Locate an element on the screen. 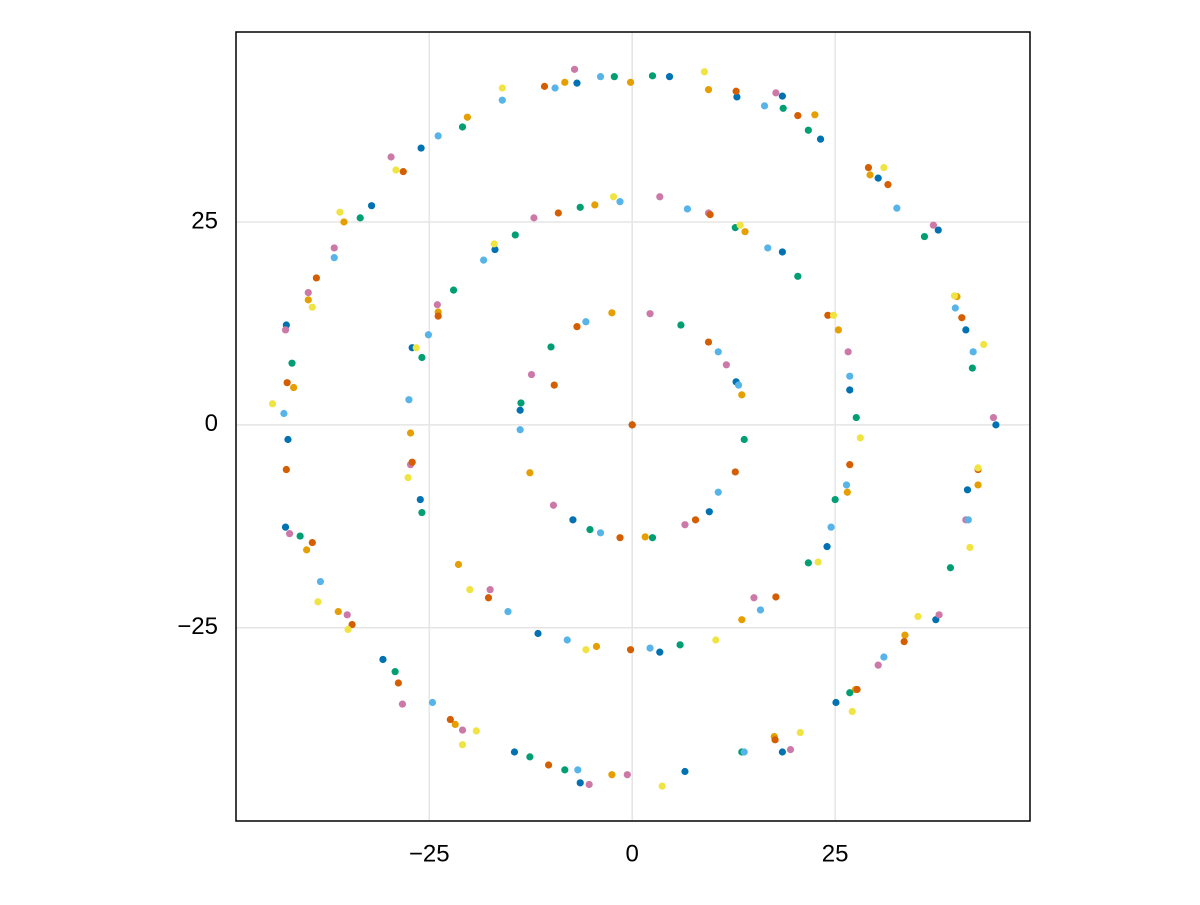 The image size is (1200, 905). x-tick-label: 25 is located at coordinates (835, 853).